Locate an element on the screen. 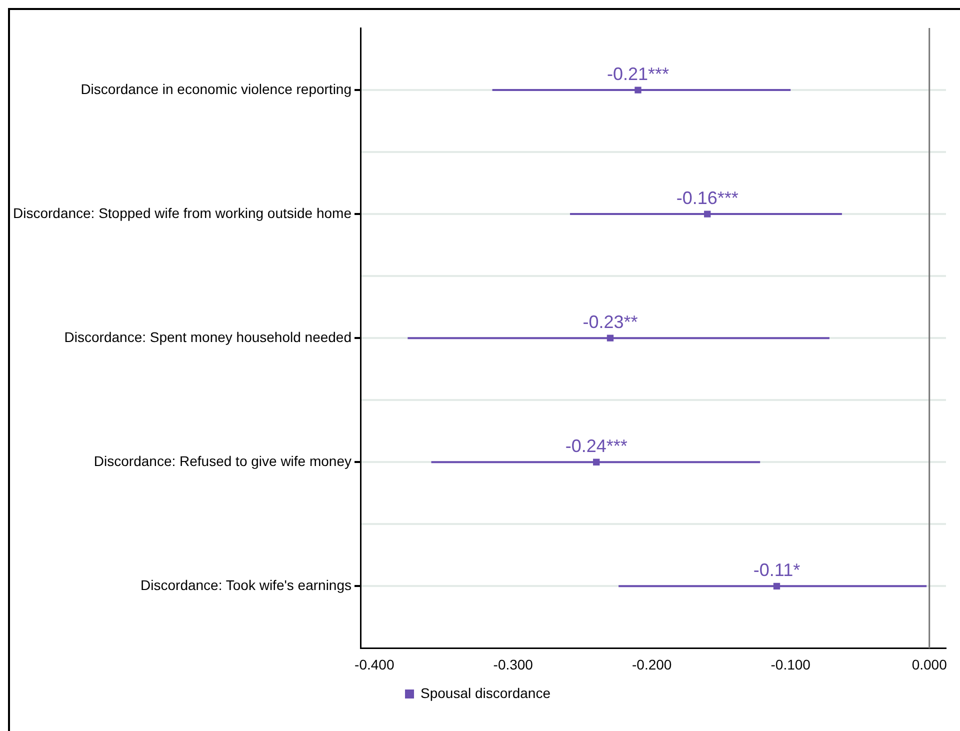 Image resolution: width=960 pixels, height=731 pixels. x-tick-label: 0.000 is located at coordinates (930, 664).